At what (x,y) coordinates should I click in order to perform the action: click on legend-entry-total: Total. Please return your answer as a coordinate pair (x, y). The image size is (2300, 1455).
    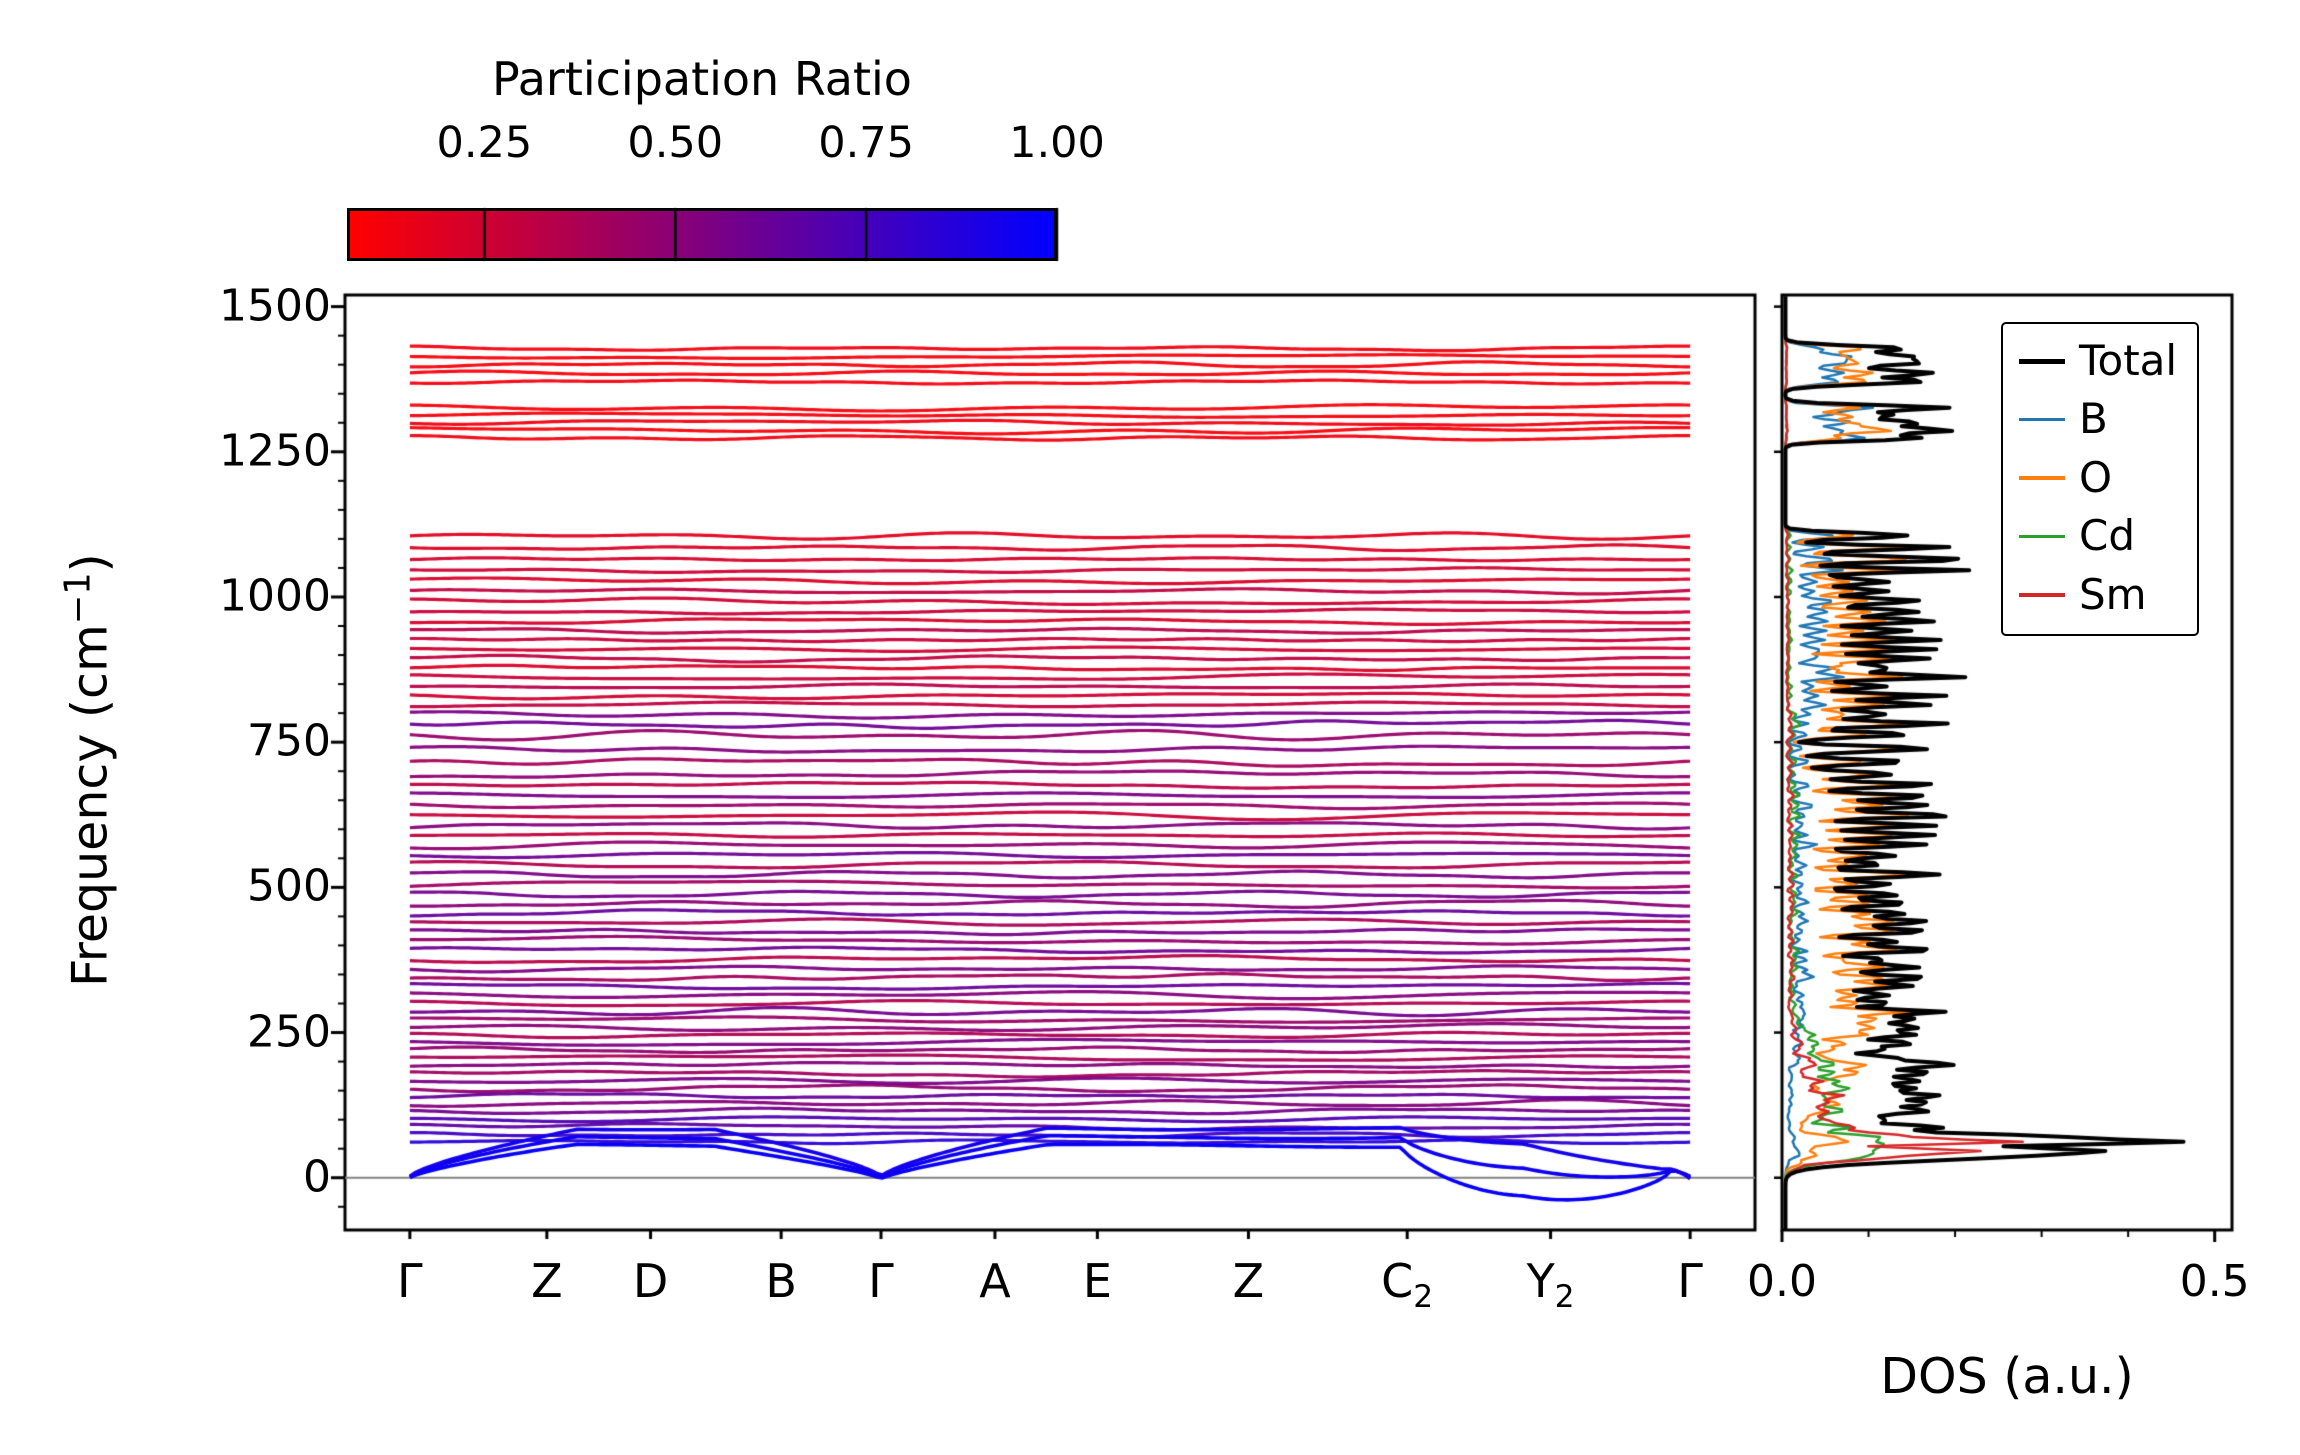
    Looking at the image, I should click on (2098, 361).